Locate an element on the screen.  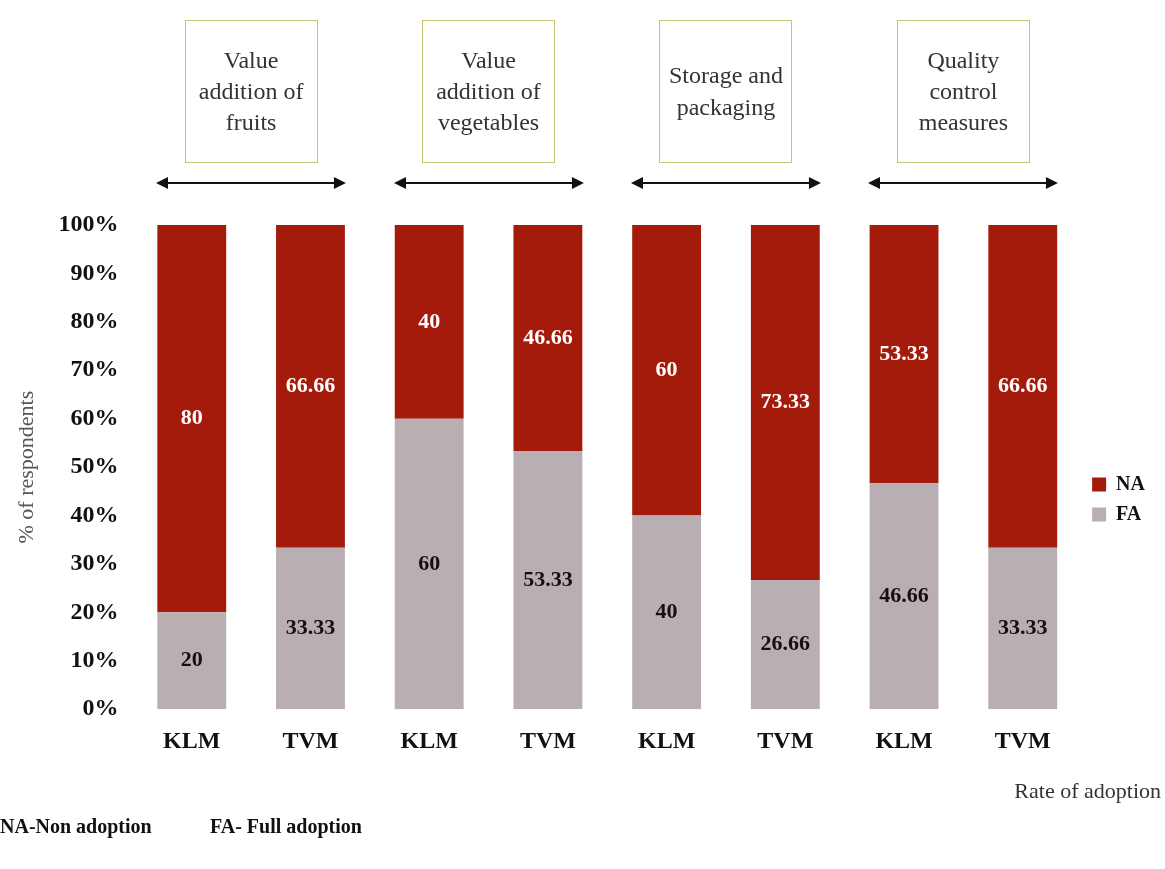
y-tick-label: 10% is located at coordinates (94, 658).